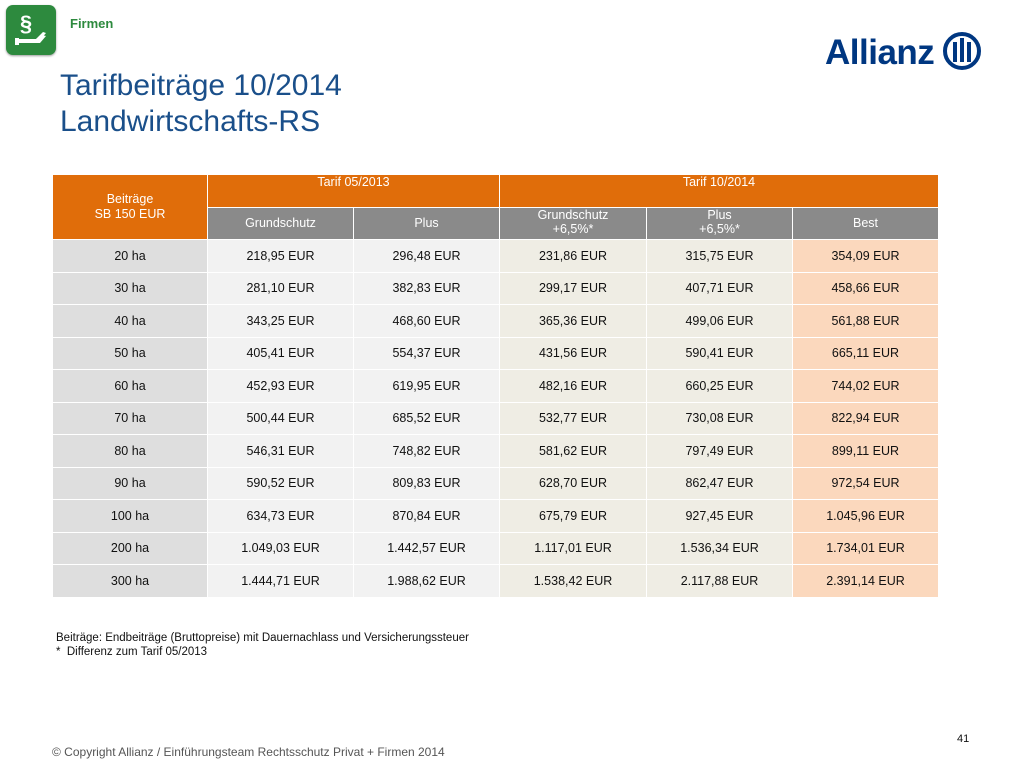 This screenshot has height=768, width=1024. I want to click on table-cell: 296,48 EUR, so click(426, 256).